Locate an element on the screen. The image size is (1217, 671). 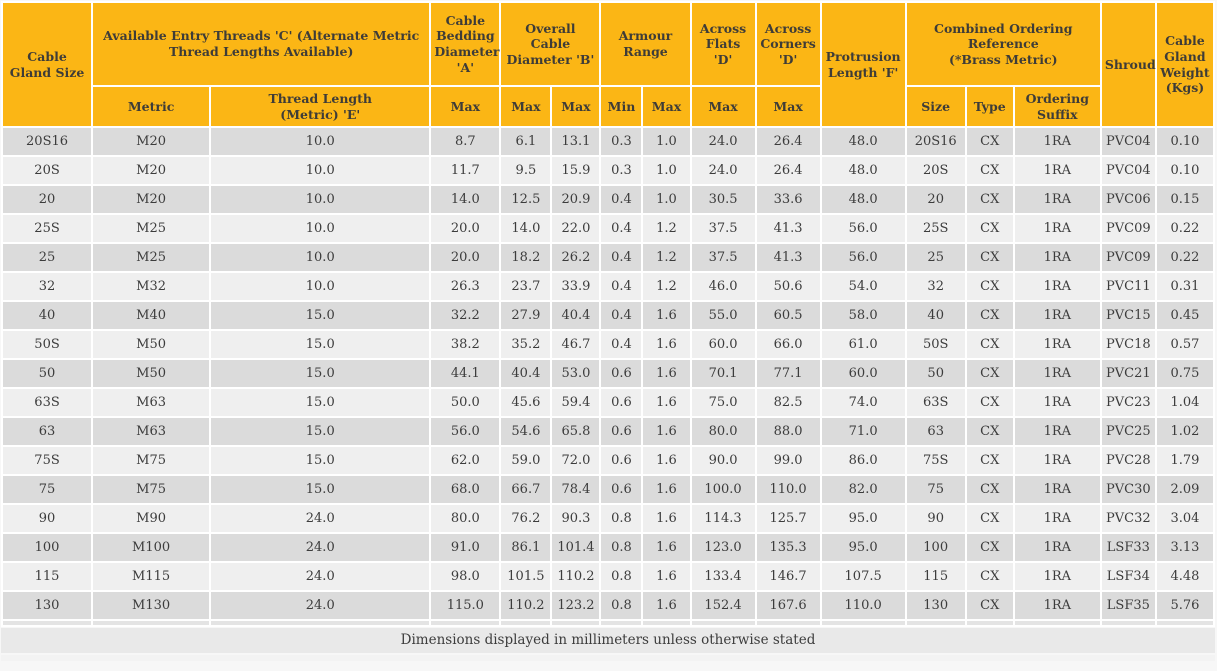
table-cell: 44.1 is located at coordinates (465, 373).